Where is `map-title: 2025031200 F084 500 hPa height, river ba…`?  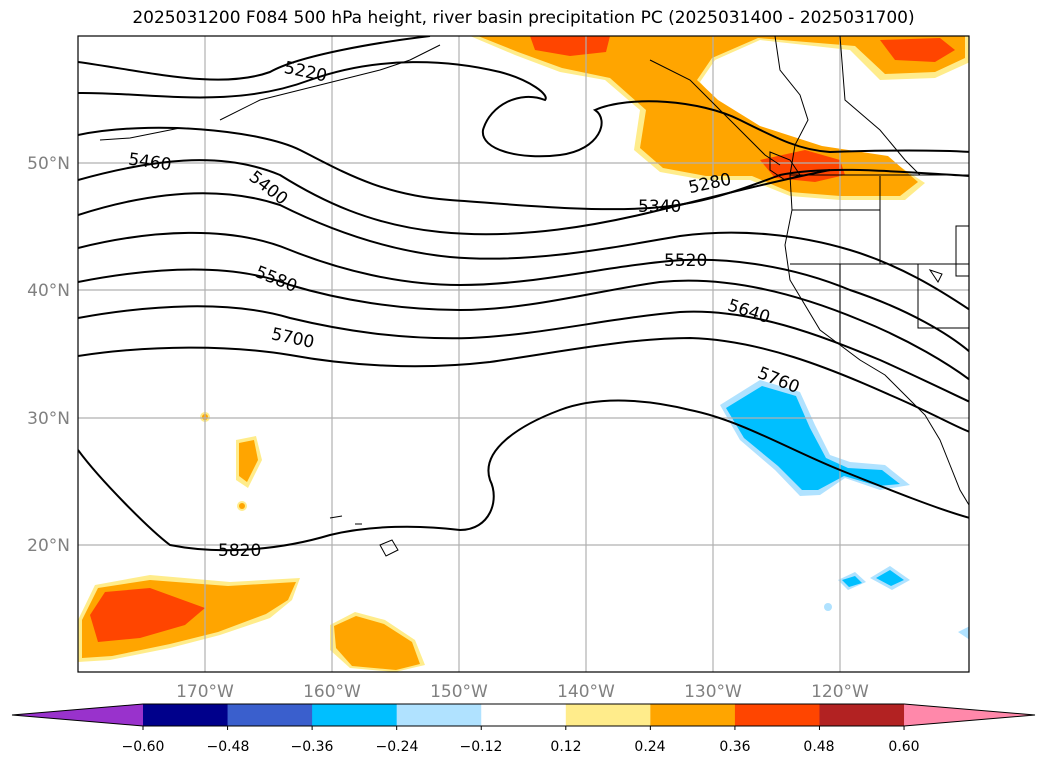
map-title: 2025031200 F084 500 hPa height, river ba… is located at coordinates (523, 18).